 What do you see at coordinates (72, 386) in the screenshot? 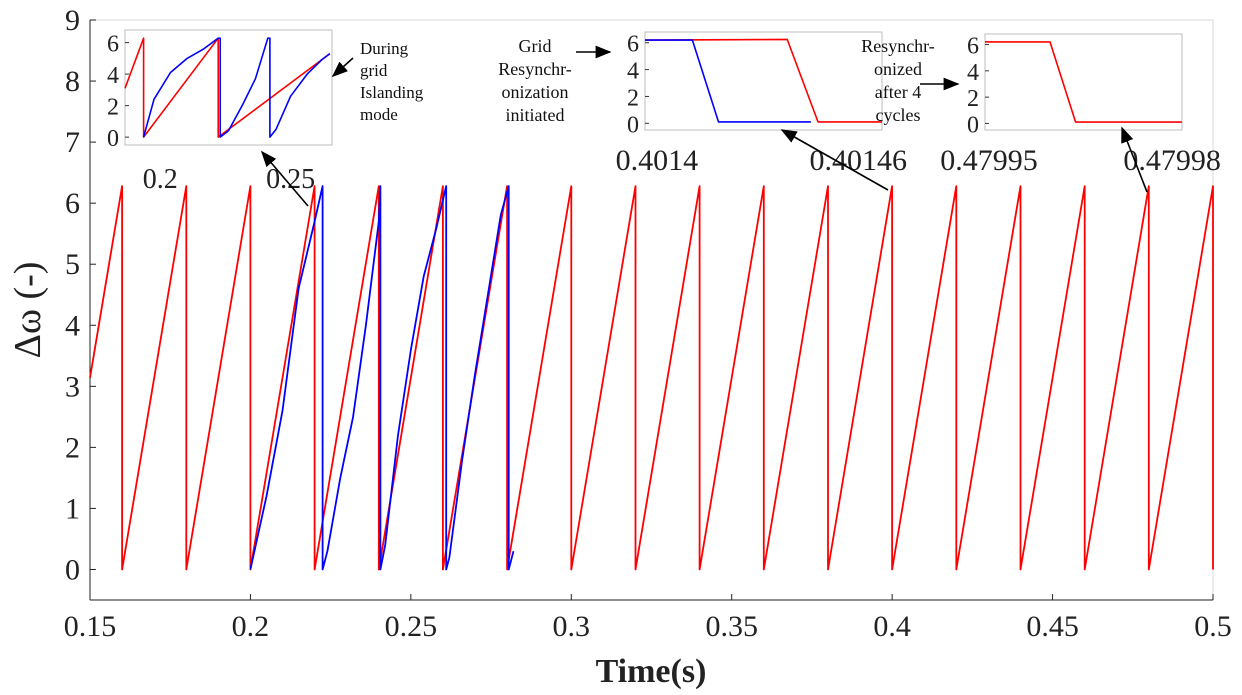
I see `y-tick-label: 3` at bounding box center [72, 386].